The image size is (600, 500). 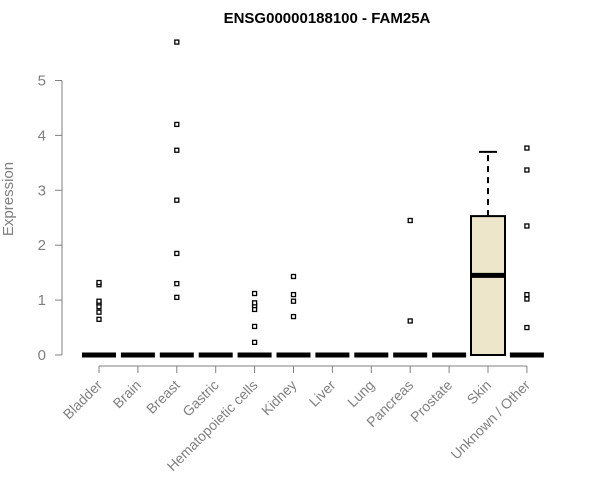 What do you see at coordinates (410, 287) in the screenshot?
I see `box-pancreas` at bounding box center [410, 287].